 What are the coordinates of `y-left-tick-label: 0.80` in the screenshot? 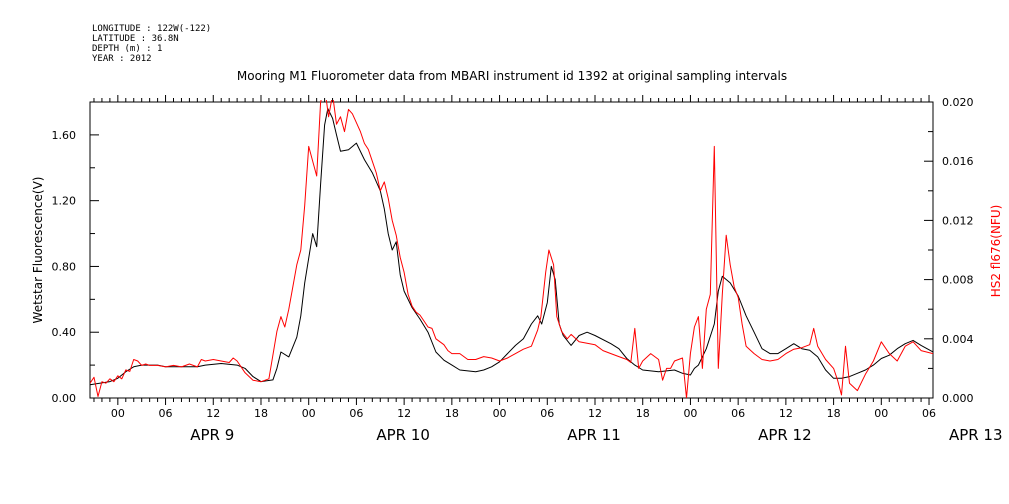 It's located at (64, 266).